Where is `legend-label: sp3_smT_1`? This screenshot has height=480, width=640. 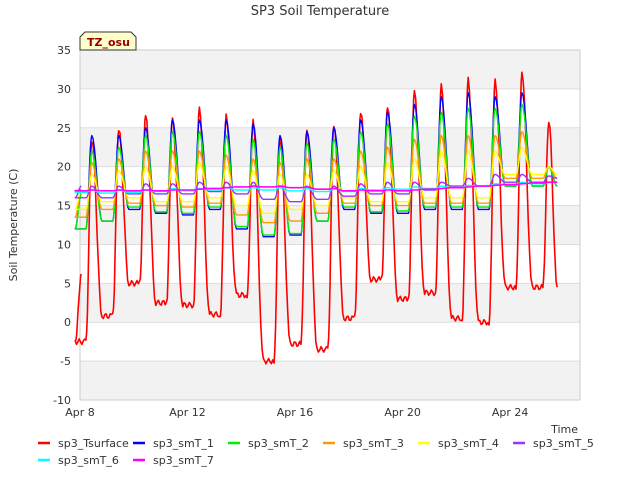
legend-label: sp3_smT_1 is located at coordinates (183, 443).